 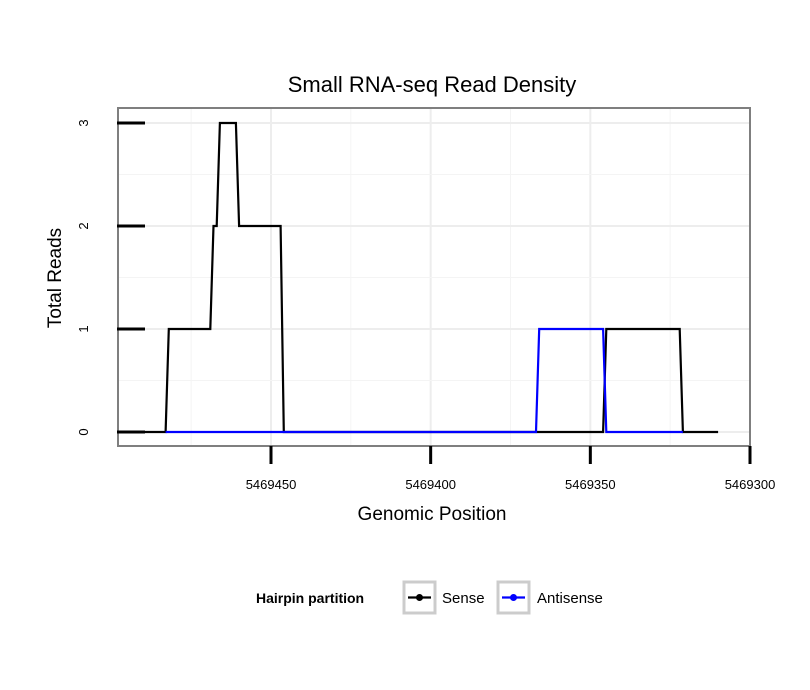 I want to click on x-axis-title: Genomic Position, so click(x=432, y=514).